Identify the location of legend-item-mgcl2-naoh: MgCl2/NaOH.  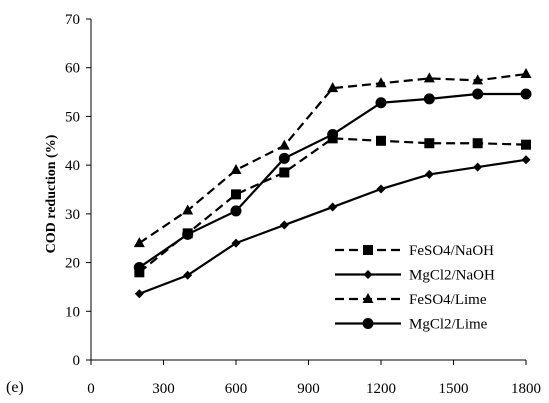
(415, 276).